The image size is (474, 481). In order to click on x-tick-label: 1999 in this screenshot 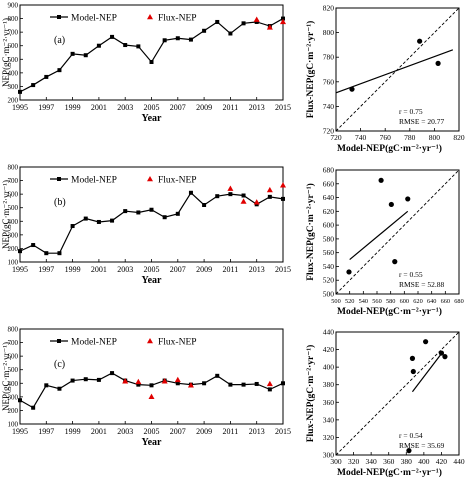, I will do `click(73, 431)`.